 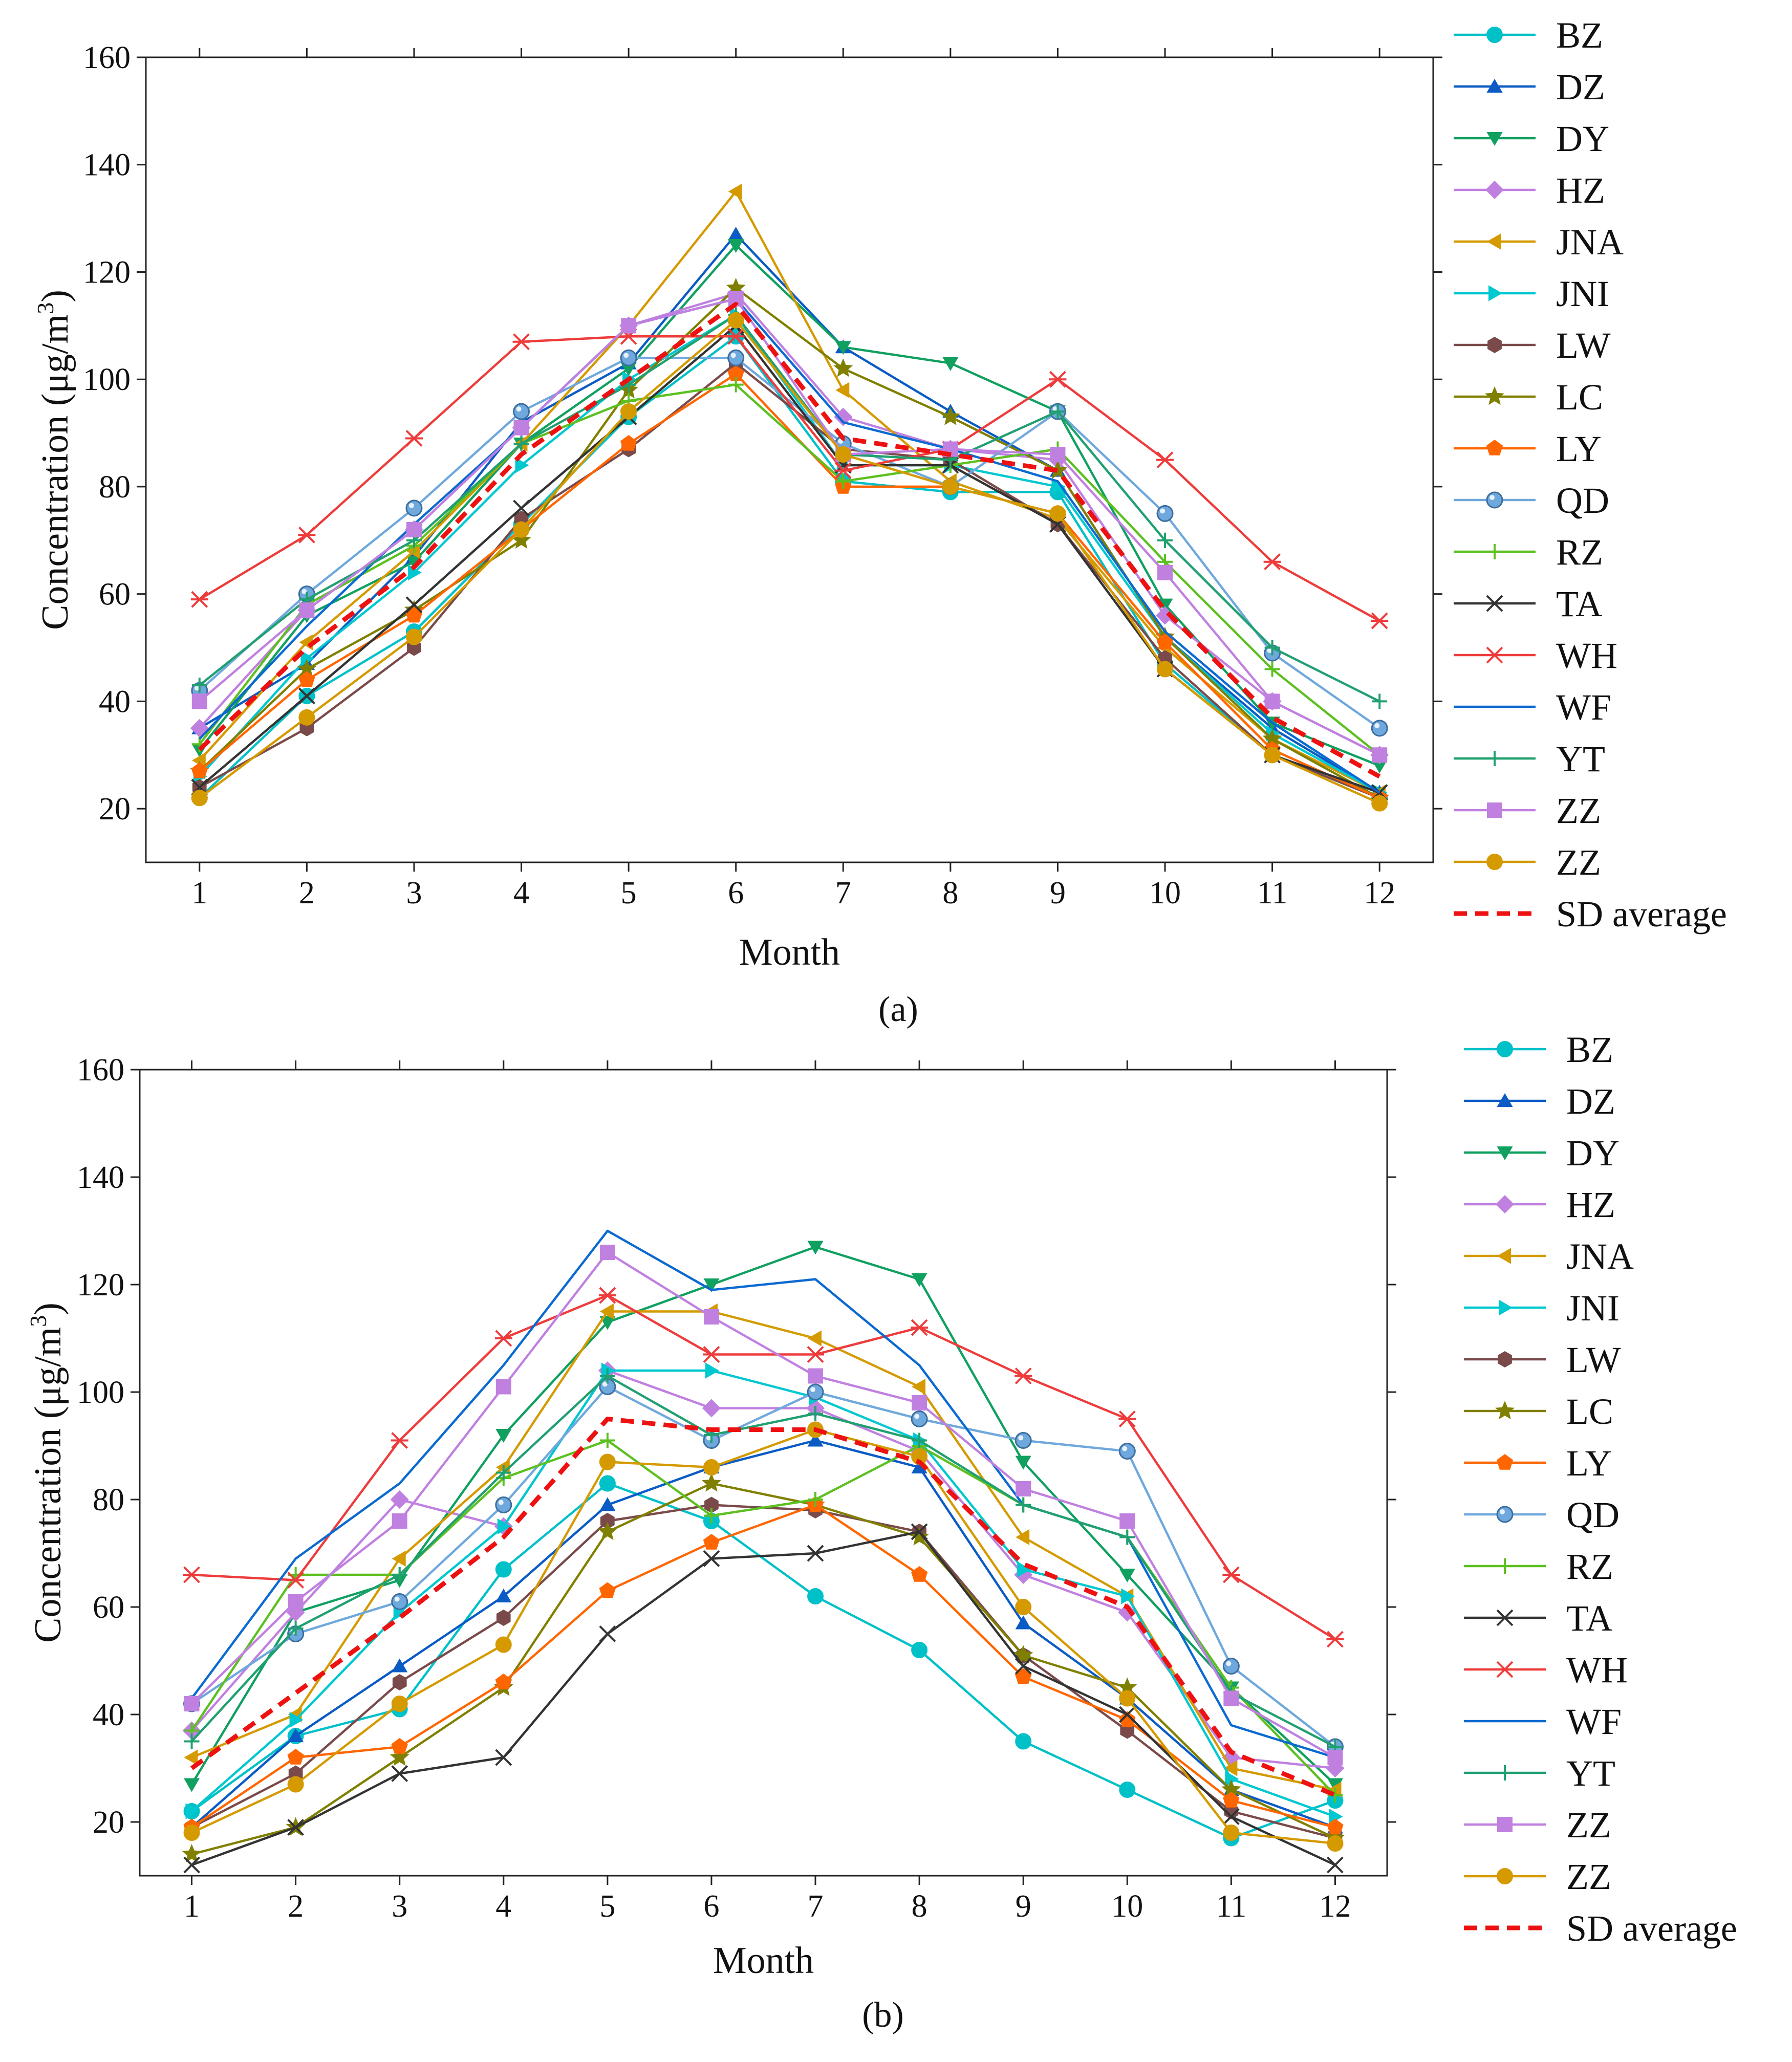 What do you see at coordinates (503, 1338) in the screenshot?
I see `panel-b-point-wh-m4` at bounding box center [503, 1338].